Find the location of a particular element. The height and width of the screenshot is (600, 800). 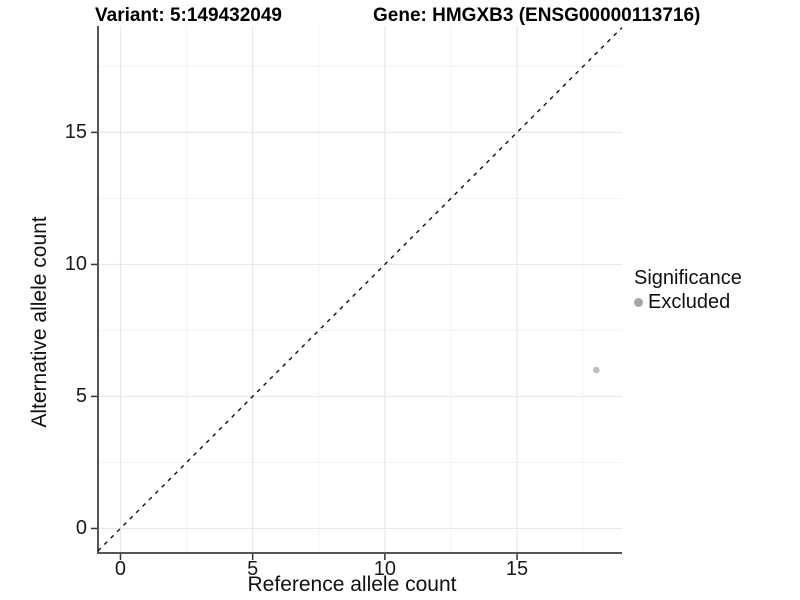

legend-items: Excluded is located at coordinates (688, 302).